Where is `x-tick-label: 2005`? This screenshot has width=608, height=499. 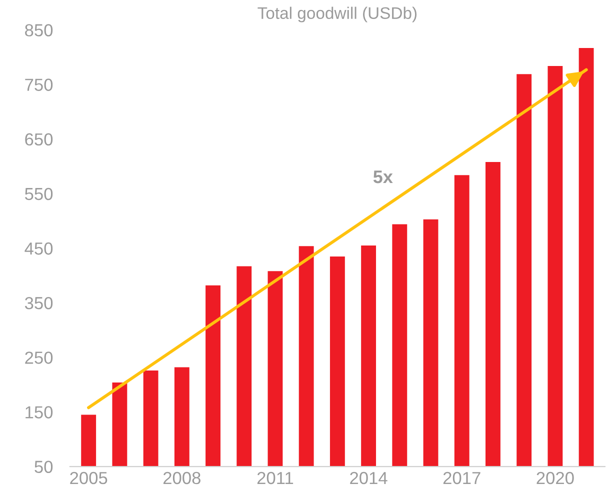
x-tick-label: 2005 is located at coordinates (89, 478).